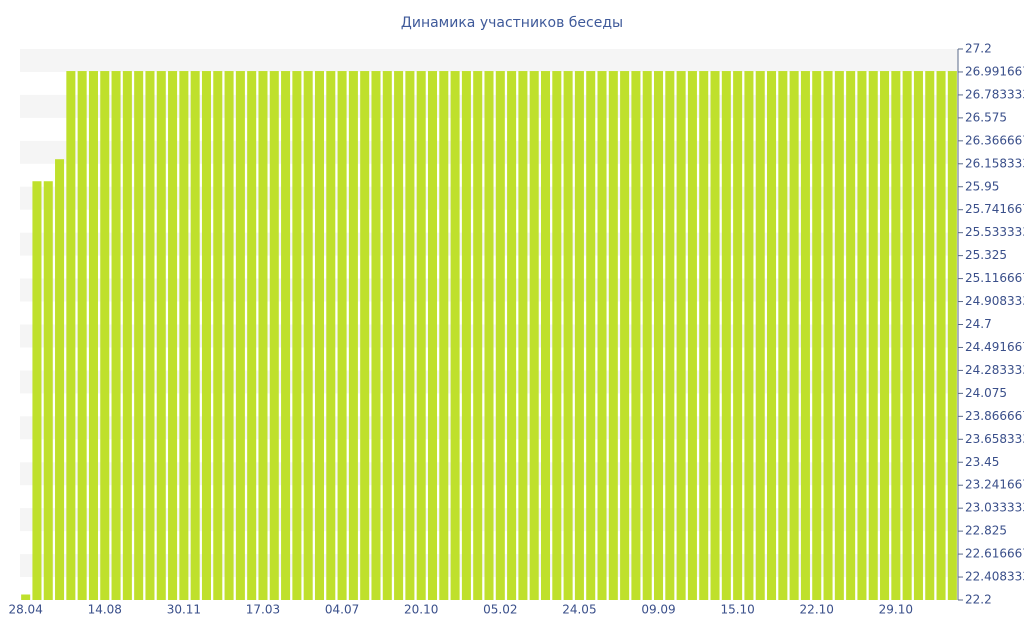 Image resolution: width=1024 pixels, height=640 pixels. What do you see at coordinates (986, 393) in the screenshot?
I see `y-tick-label: 24.075` at bounding box center [986, 393].